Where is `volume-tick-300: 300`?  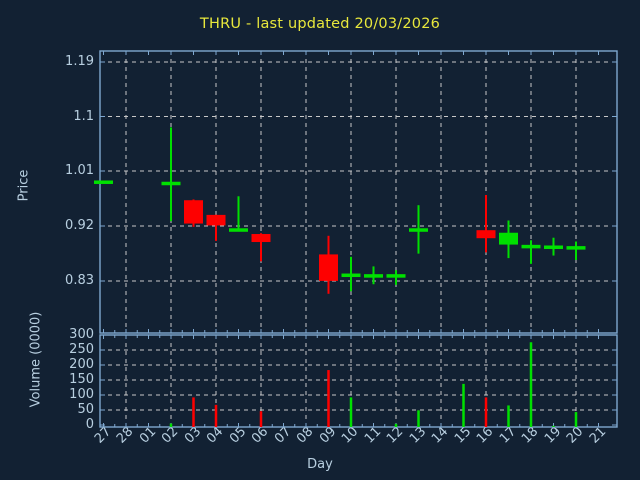 volume-tick-300: 300 is located at coordinates (81, 334).